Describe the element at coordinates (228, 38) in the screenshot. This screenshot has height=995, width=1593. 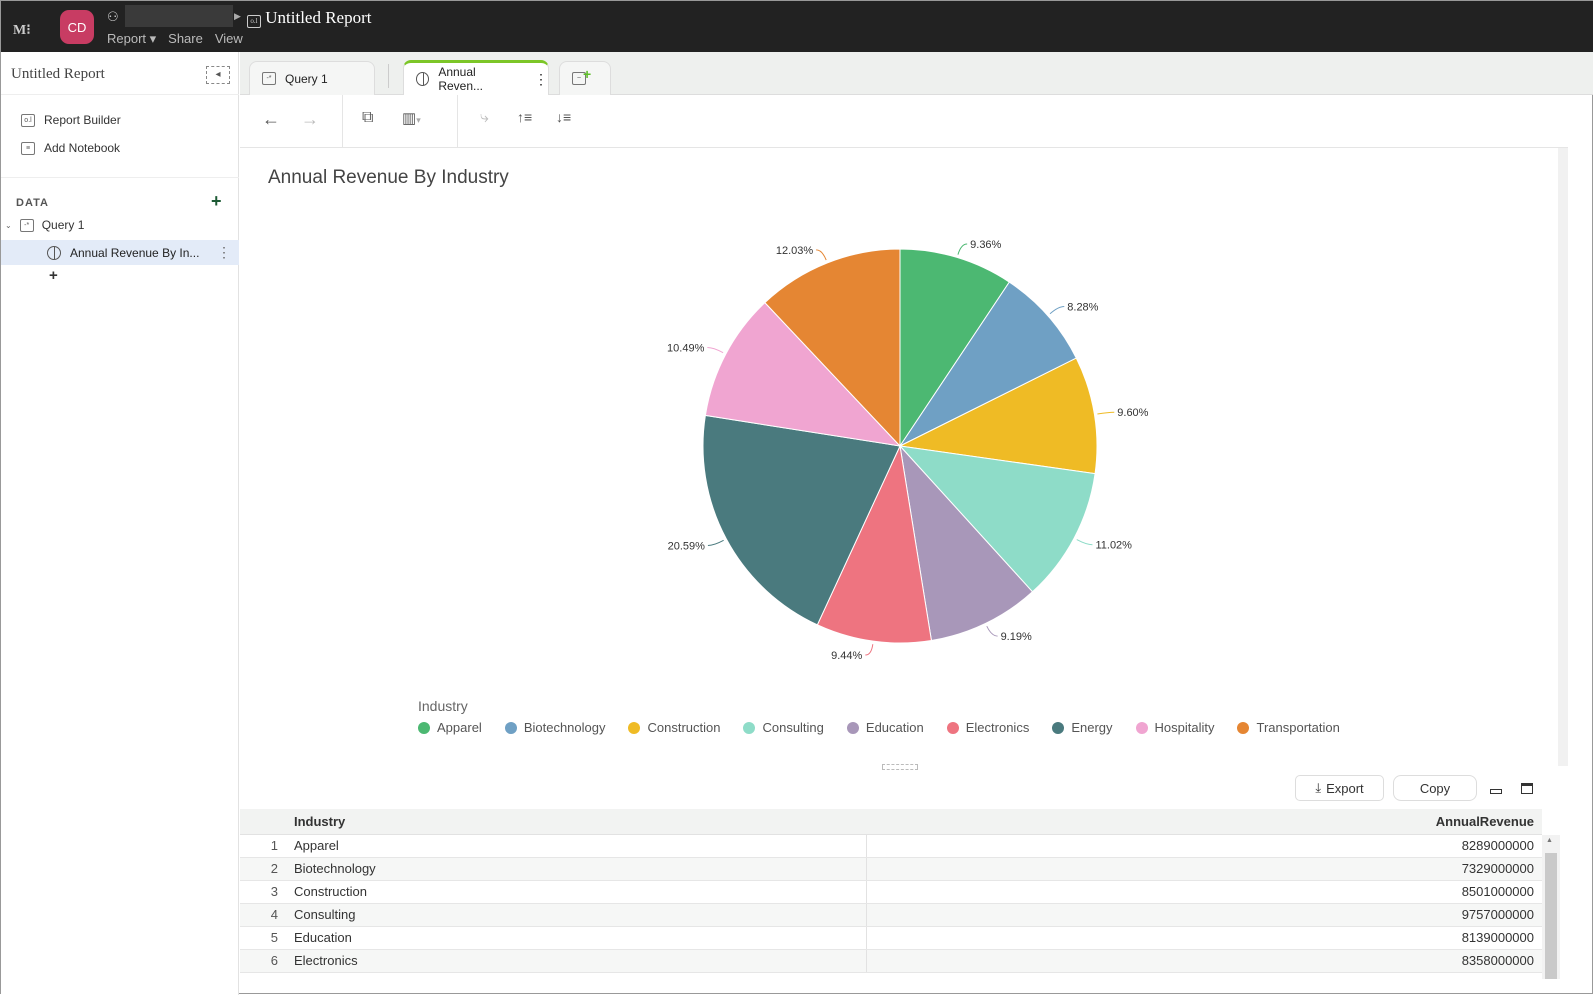
I see `menu-view: View` at that location.